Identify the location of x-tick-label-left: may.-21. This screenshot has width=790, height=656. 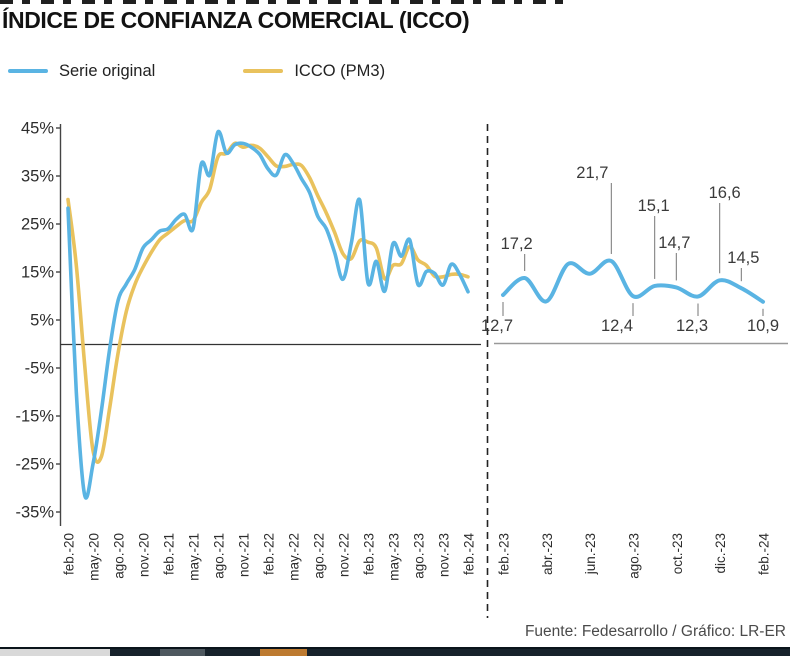
(194, 557).